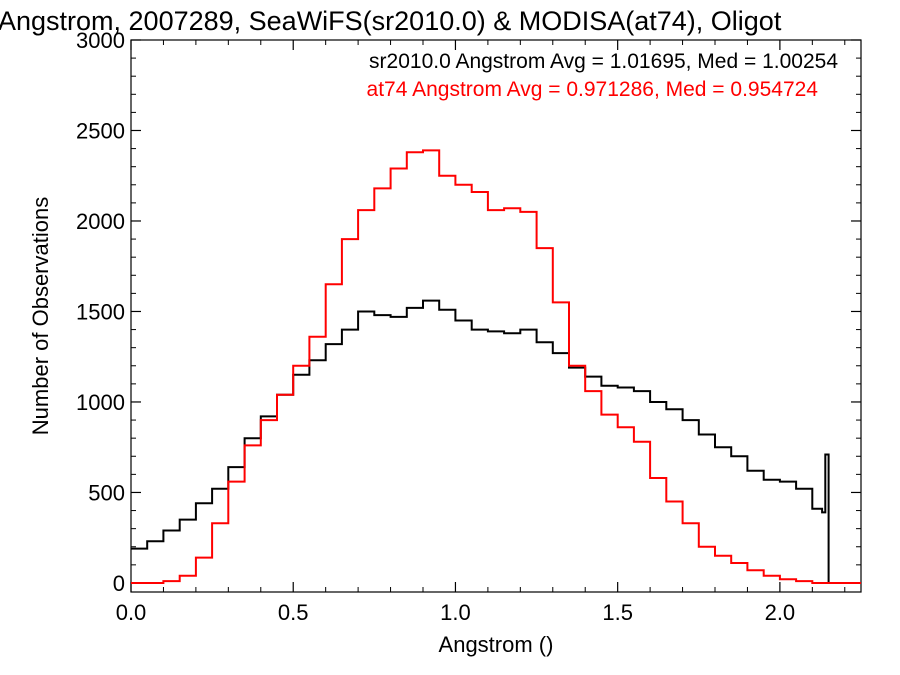 The height and width of the screenshot is (675, 900). What do you see at coordinates (100, 402) in the screenshot?
I see `y-tick-label: 1000` at bounding box center [100, 402].